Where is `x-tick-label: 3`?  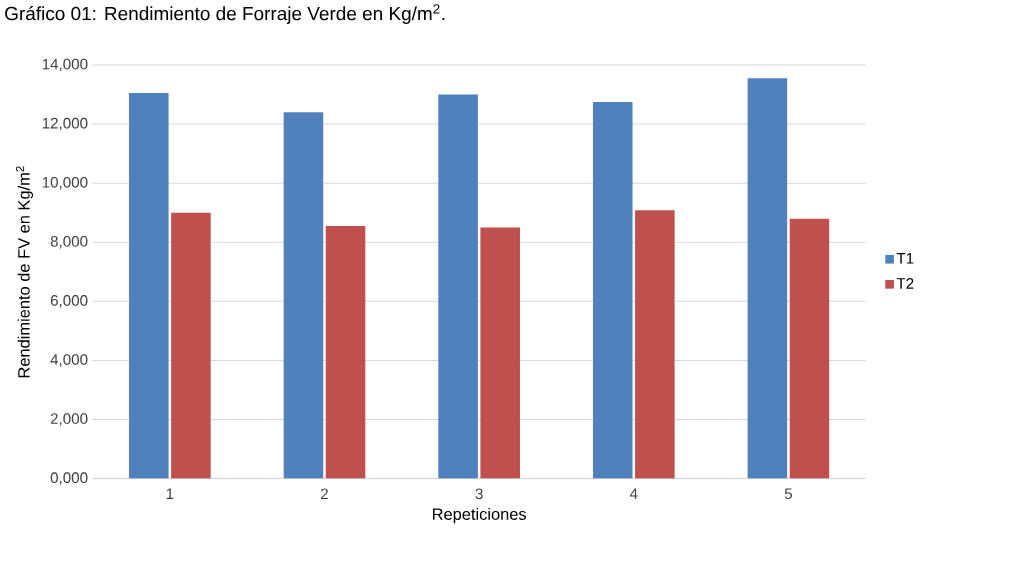 x-tick-label: 3 is located at coordinates (479, 494).